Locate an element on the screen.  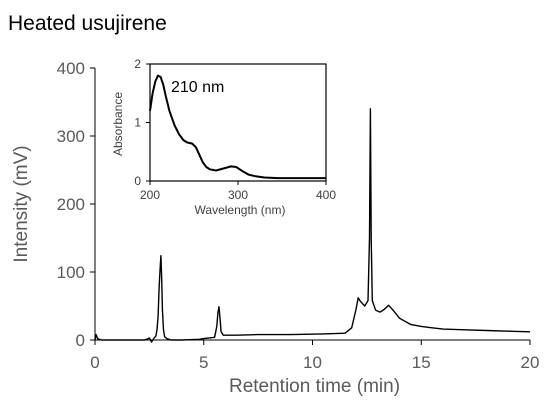
main-y-ticks: 0 100 200 300 400 is located at coordinates (76, 204).